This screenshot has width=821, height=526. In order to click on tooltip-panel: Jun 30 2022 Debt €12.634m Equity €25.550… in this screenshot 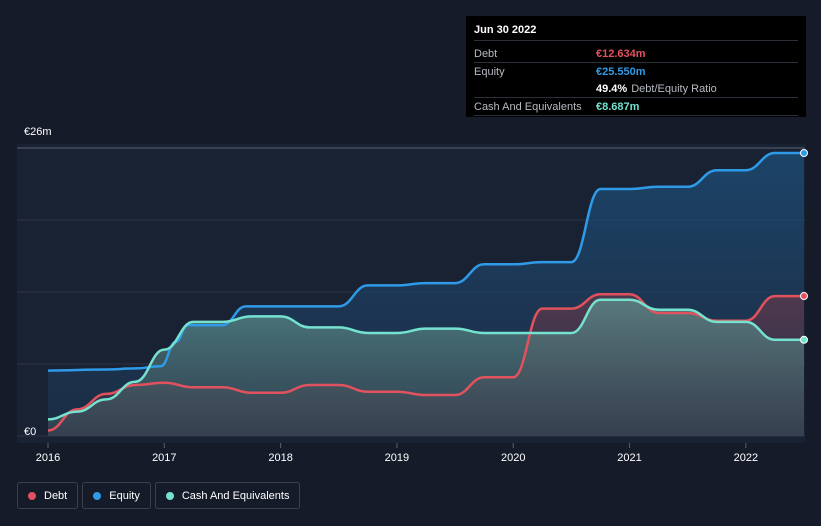, I will do `click(636, 66)`.